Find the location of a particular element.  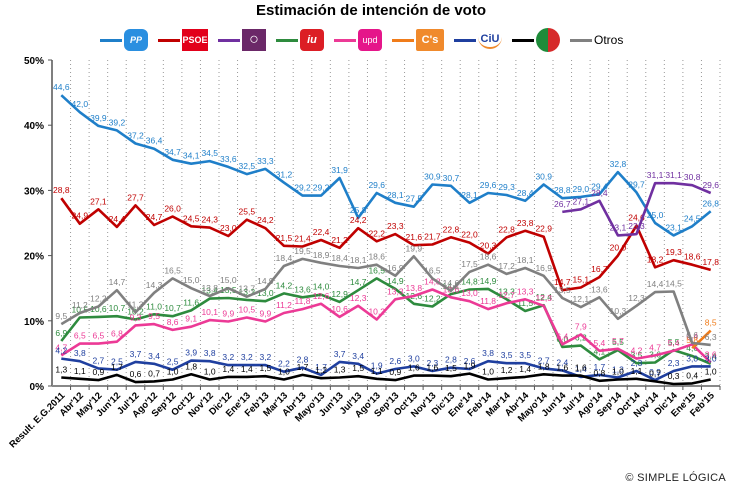

data-label-psoe: 25,5 is located at coordinates (247, 212).